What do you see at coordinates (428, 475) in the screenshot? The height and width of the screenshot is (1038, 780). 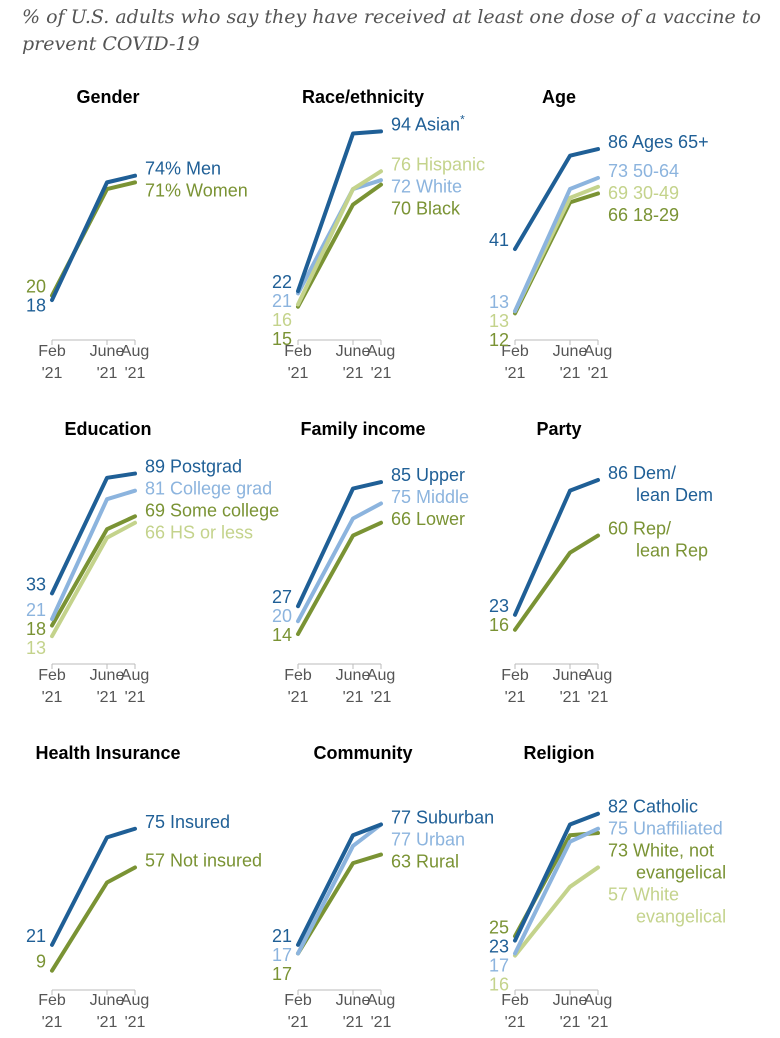 I see `series-end-label: 85 Upper` at bounding box center [428, 475].